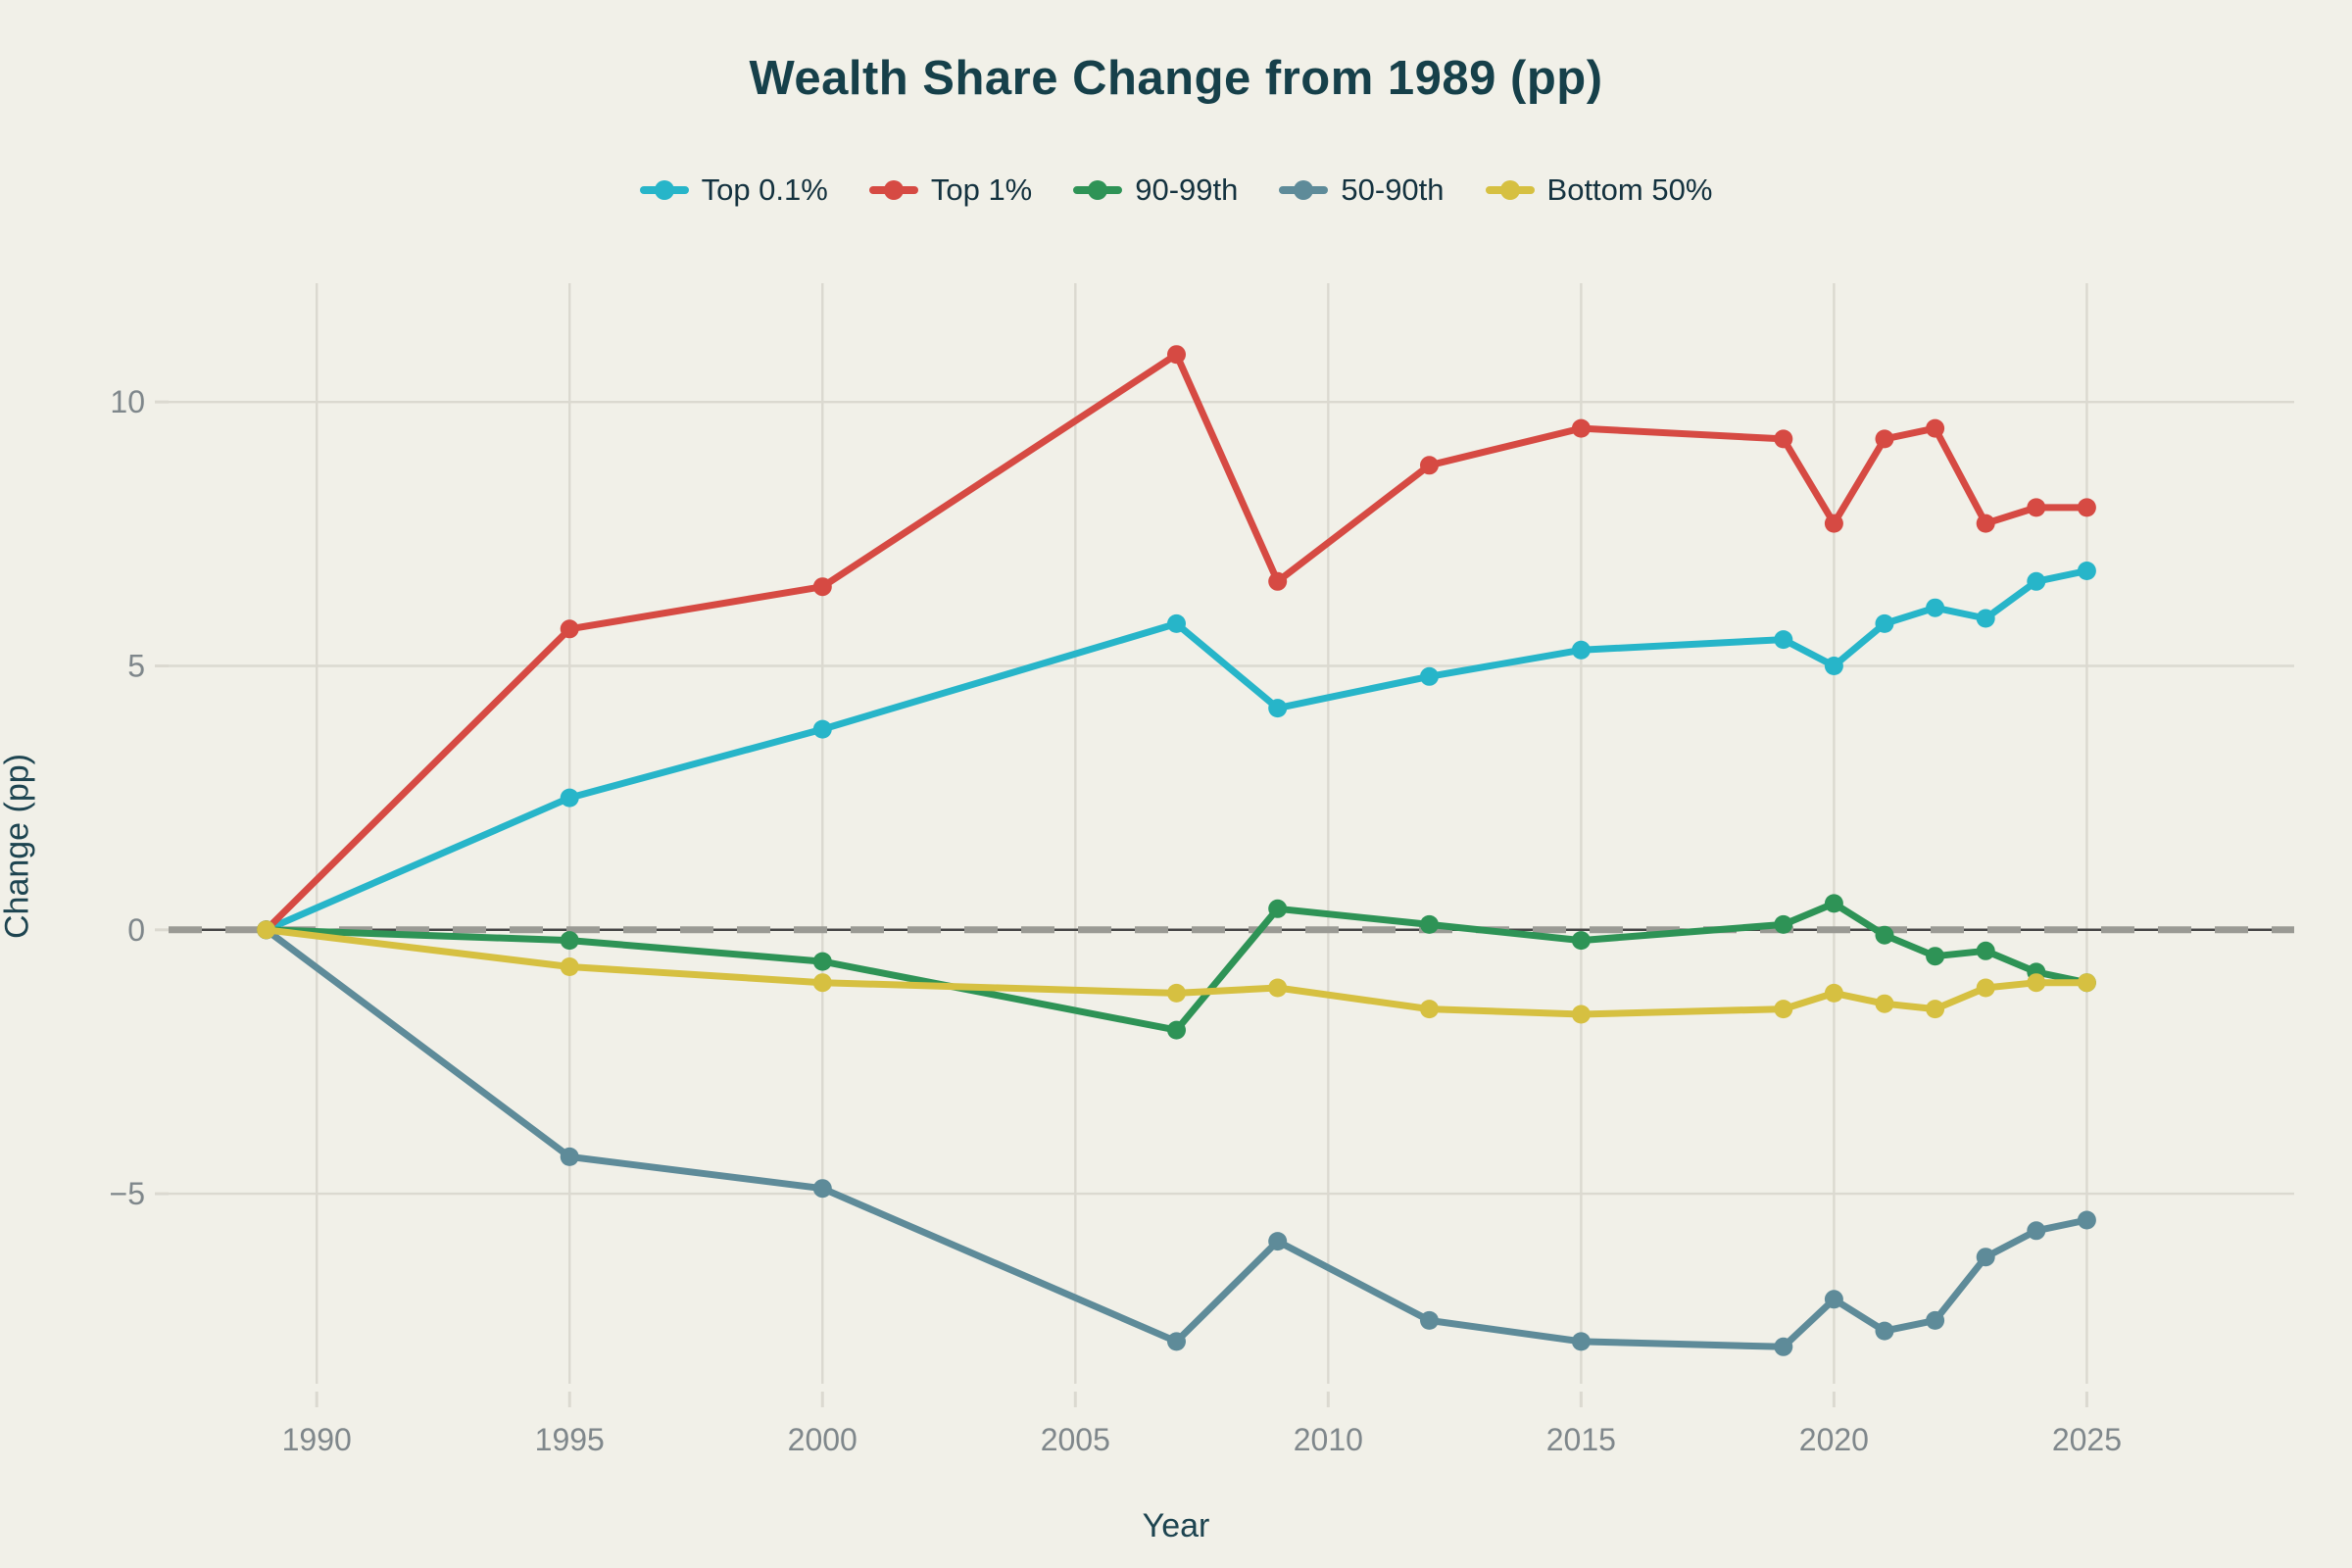 The width and height of the screenshot is (2352, 1568). I want to click on point-top-0-1-2021, so click(1884, 623).